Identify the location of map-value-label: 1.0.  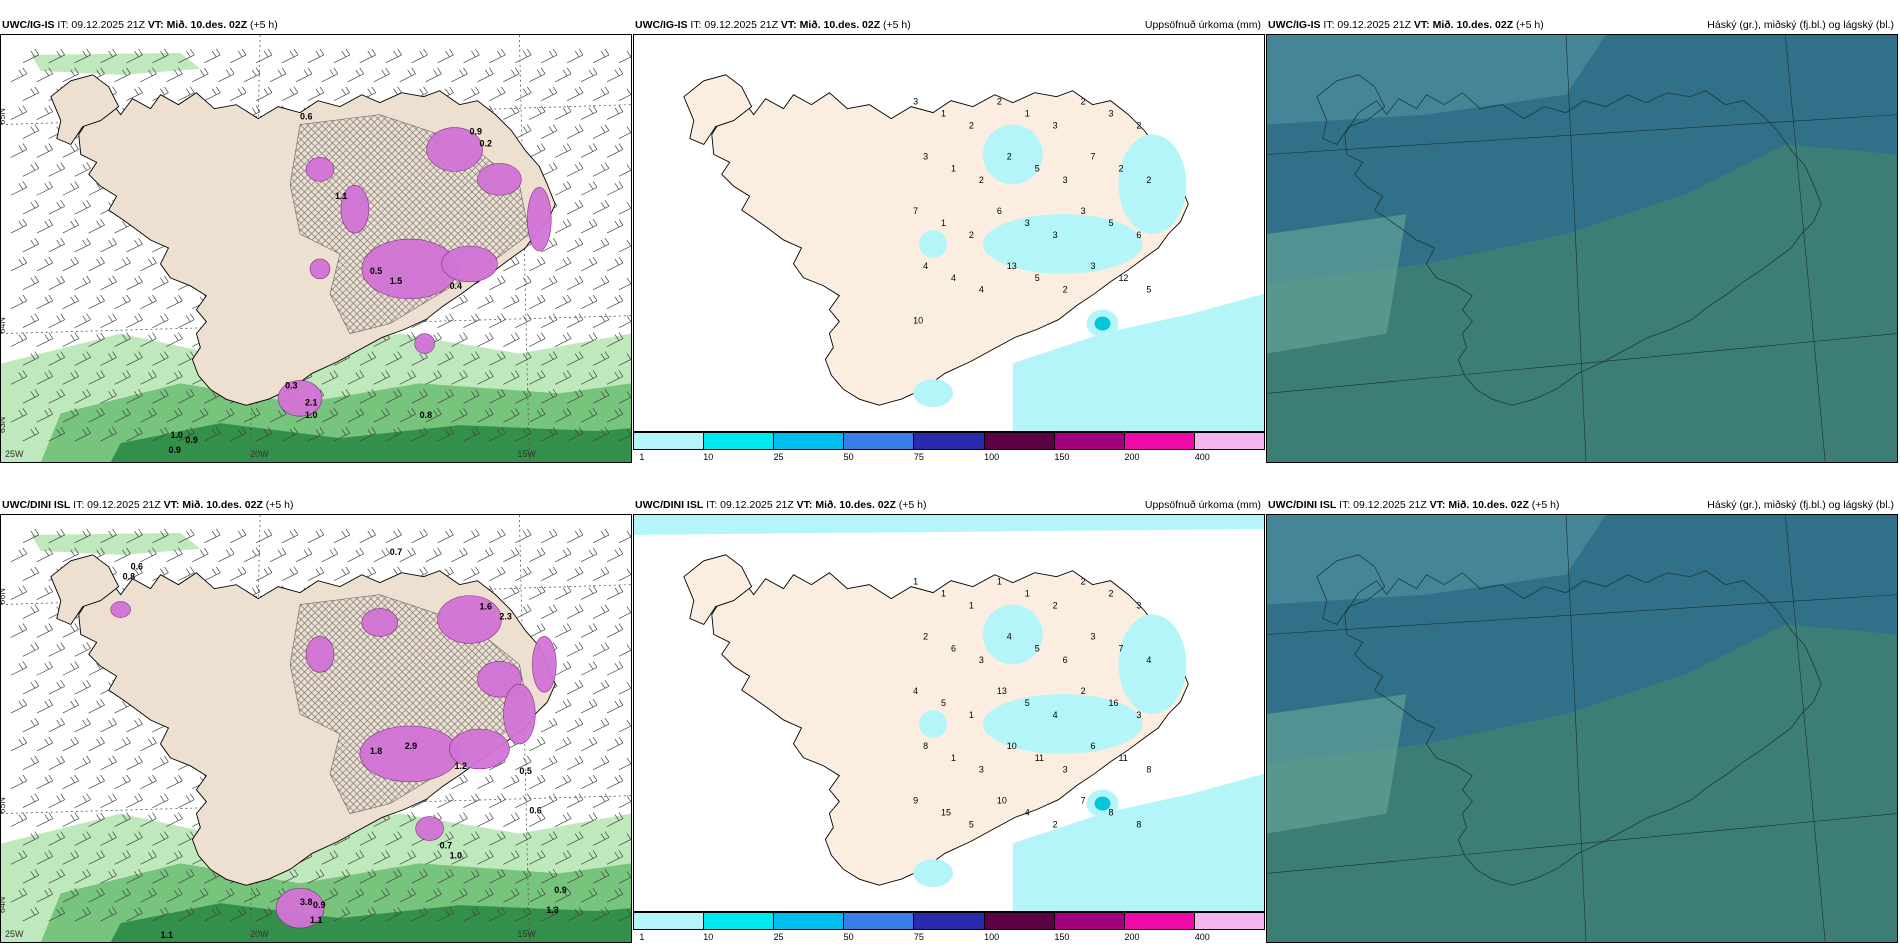
(176, 435).